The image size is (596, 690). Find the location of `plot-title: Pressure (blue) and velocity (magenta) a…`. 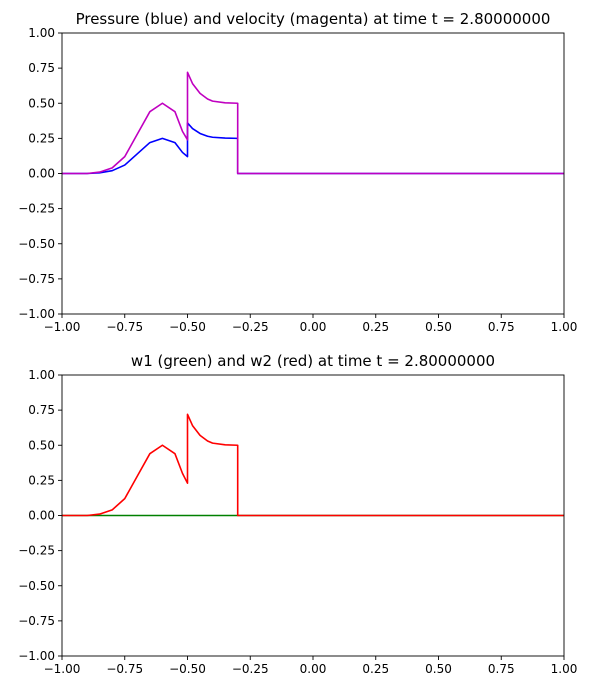

plot-title: Pressure (blue) and velocity (magenta) a… is located at coordinates (313, 19).